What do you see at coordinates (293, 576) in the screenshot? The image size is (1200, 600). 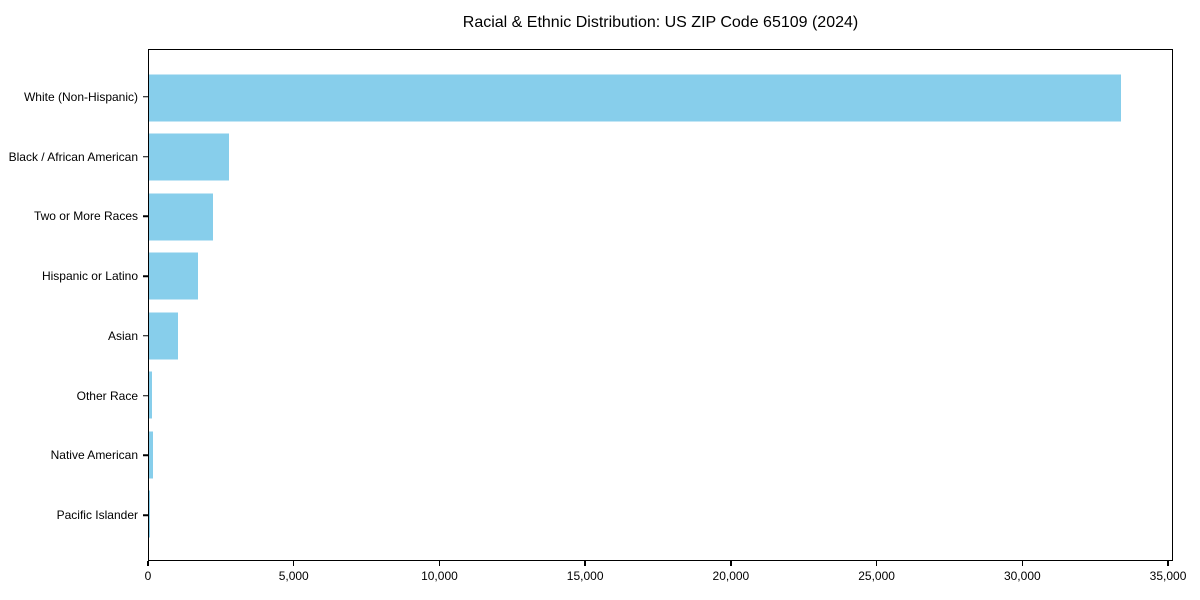 I see `x-tick-label: 5,000` at bounding box center [293, 576].